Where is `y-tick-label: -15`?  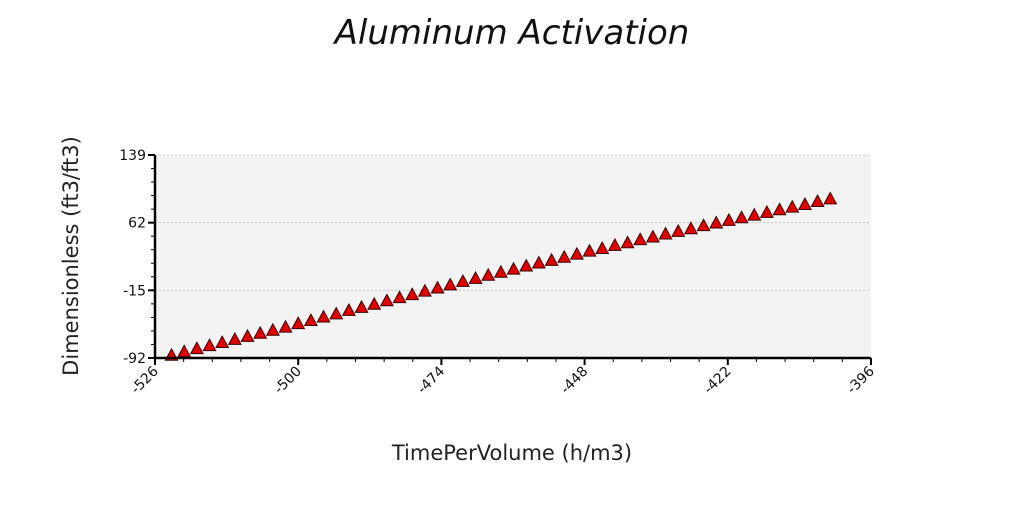 y-tick-label: -15 is located at coordinates (134, 291).